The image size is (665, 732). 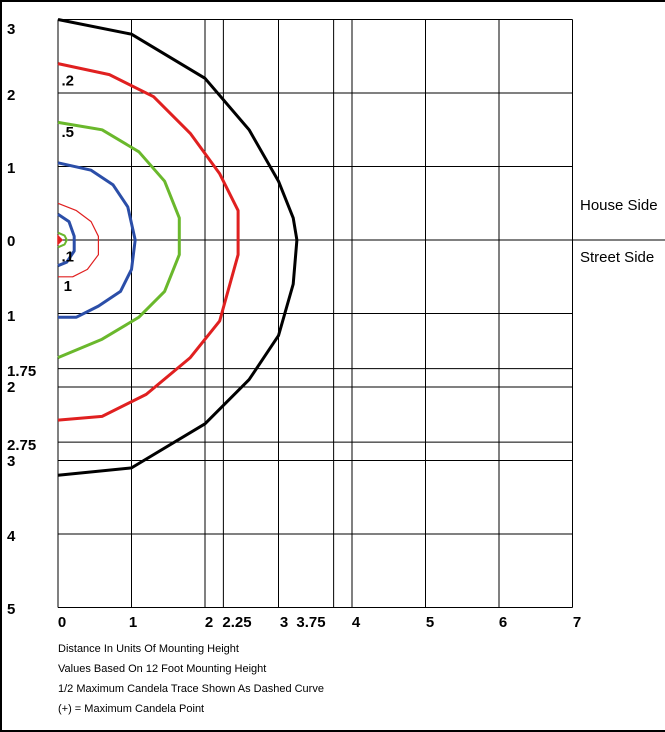 What do you see at coordinates (209, 622) in the screenshot?
I see `x-tick-label: 2` at bounding box center [209, 622].